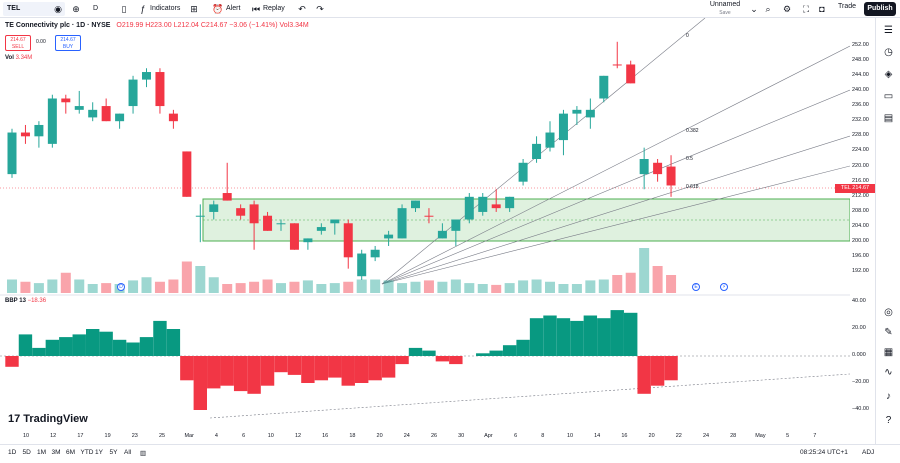  What do you see at coordinates (888, 420) in the screenshot?
I see `help-icon: ?` at bounding box center [888, 420].